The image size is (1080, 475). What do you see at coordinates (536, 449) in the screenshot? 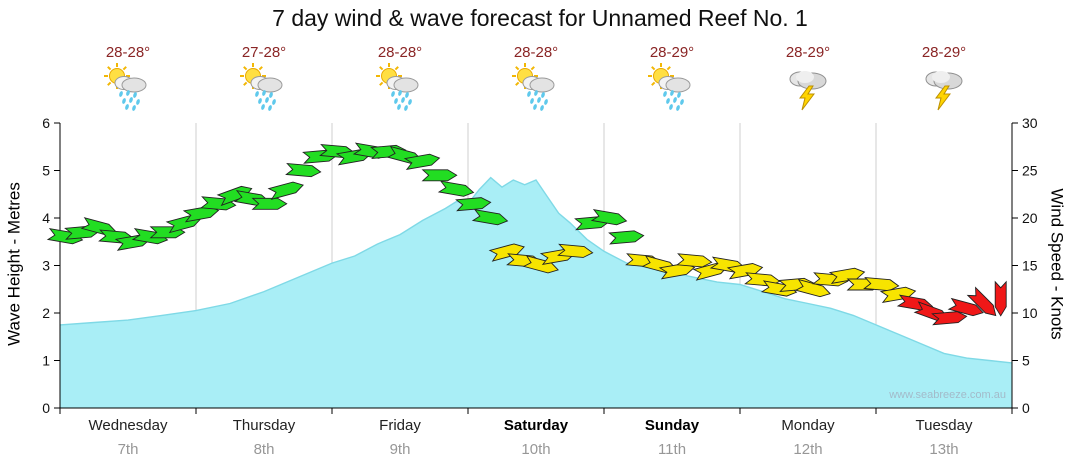
I see `day-date: 10th` at bounding box center [536, 449].